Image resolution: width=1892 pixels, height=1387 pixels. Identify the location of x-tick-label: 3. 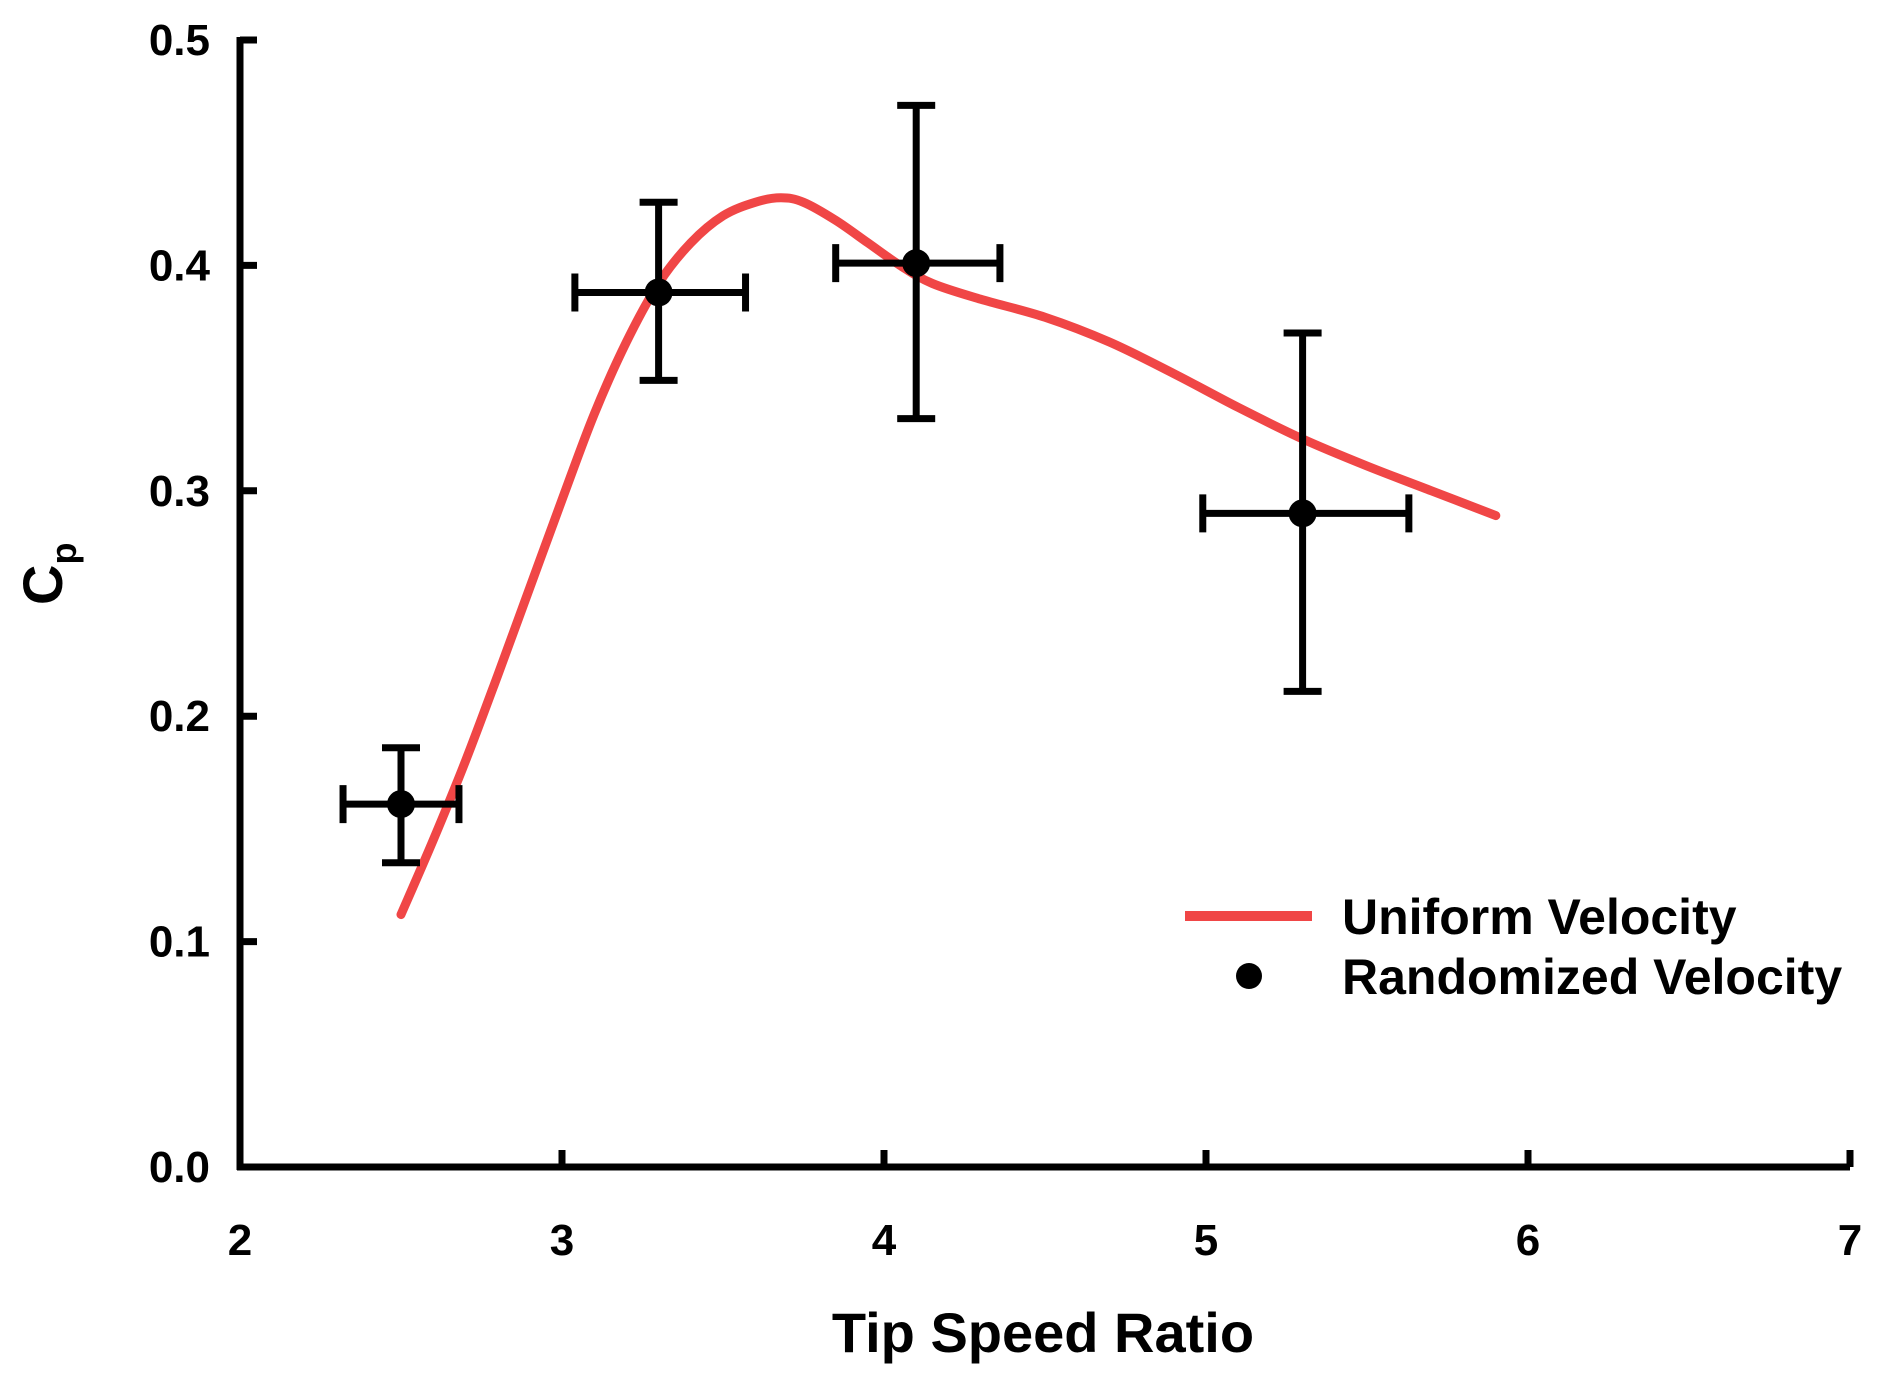
(562, 1240).